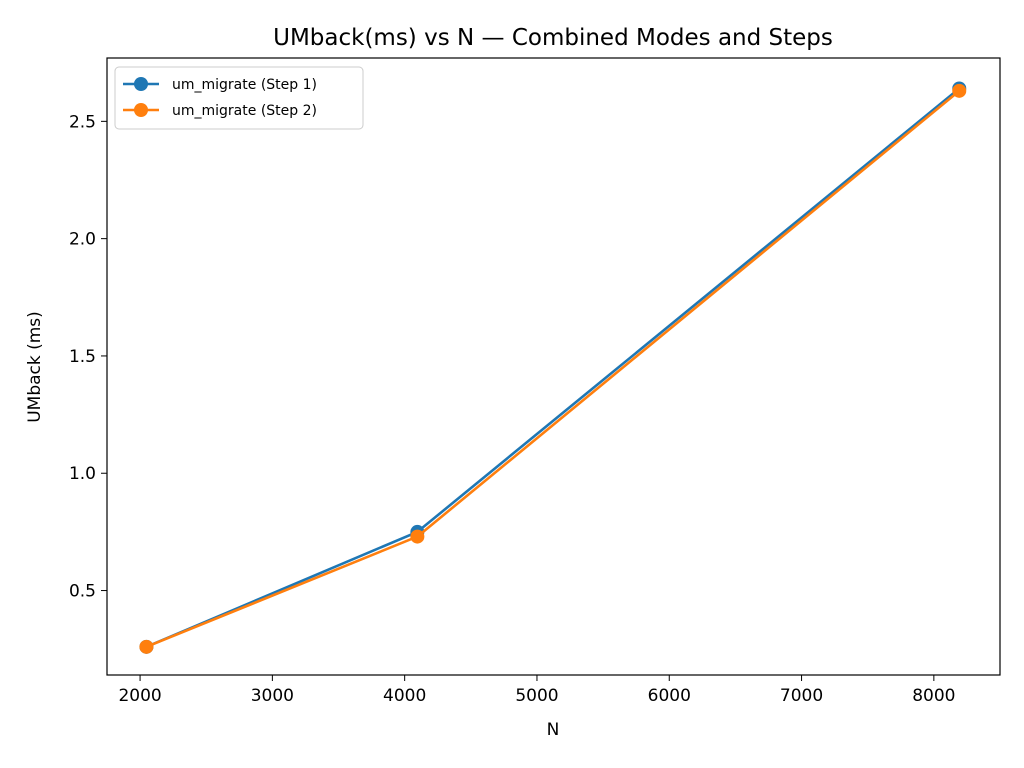 The height and width of the screenshot is (768, 1024). I want to click on y-tick-label: 0.5, so click(82, 592).